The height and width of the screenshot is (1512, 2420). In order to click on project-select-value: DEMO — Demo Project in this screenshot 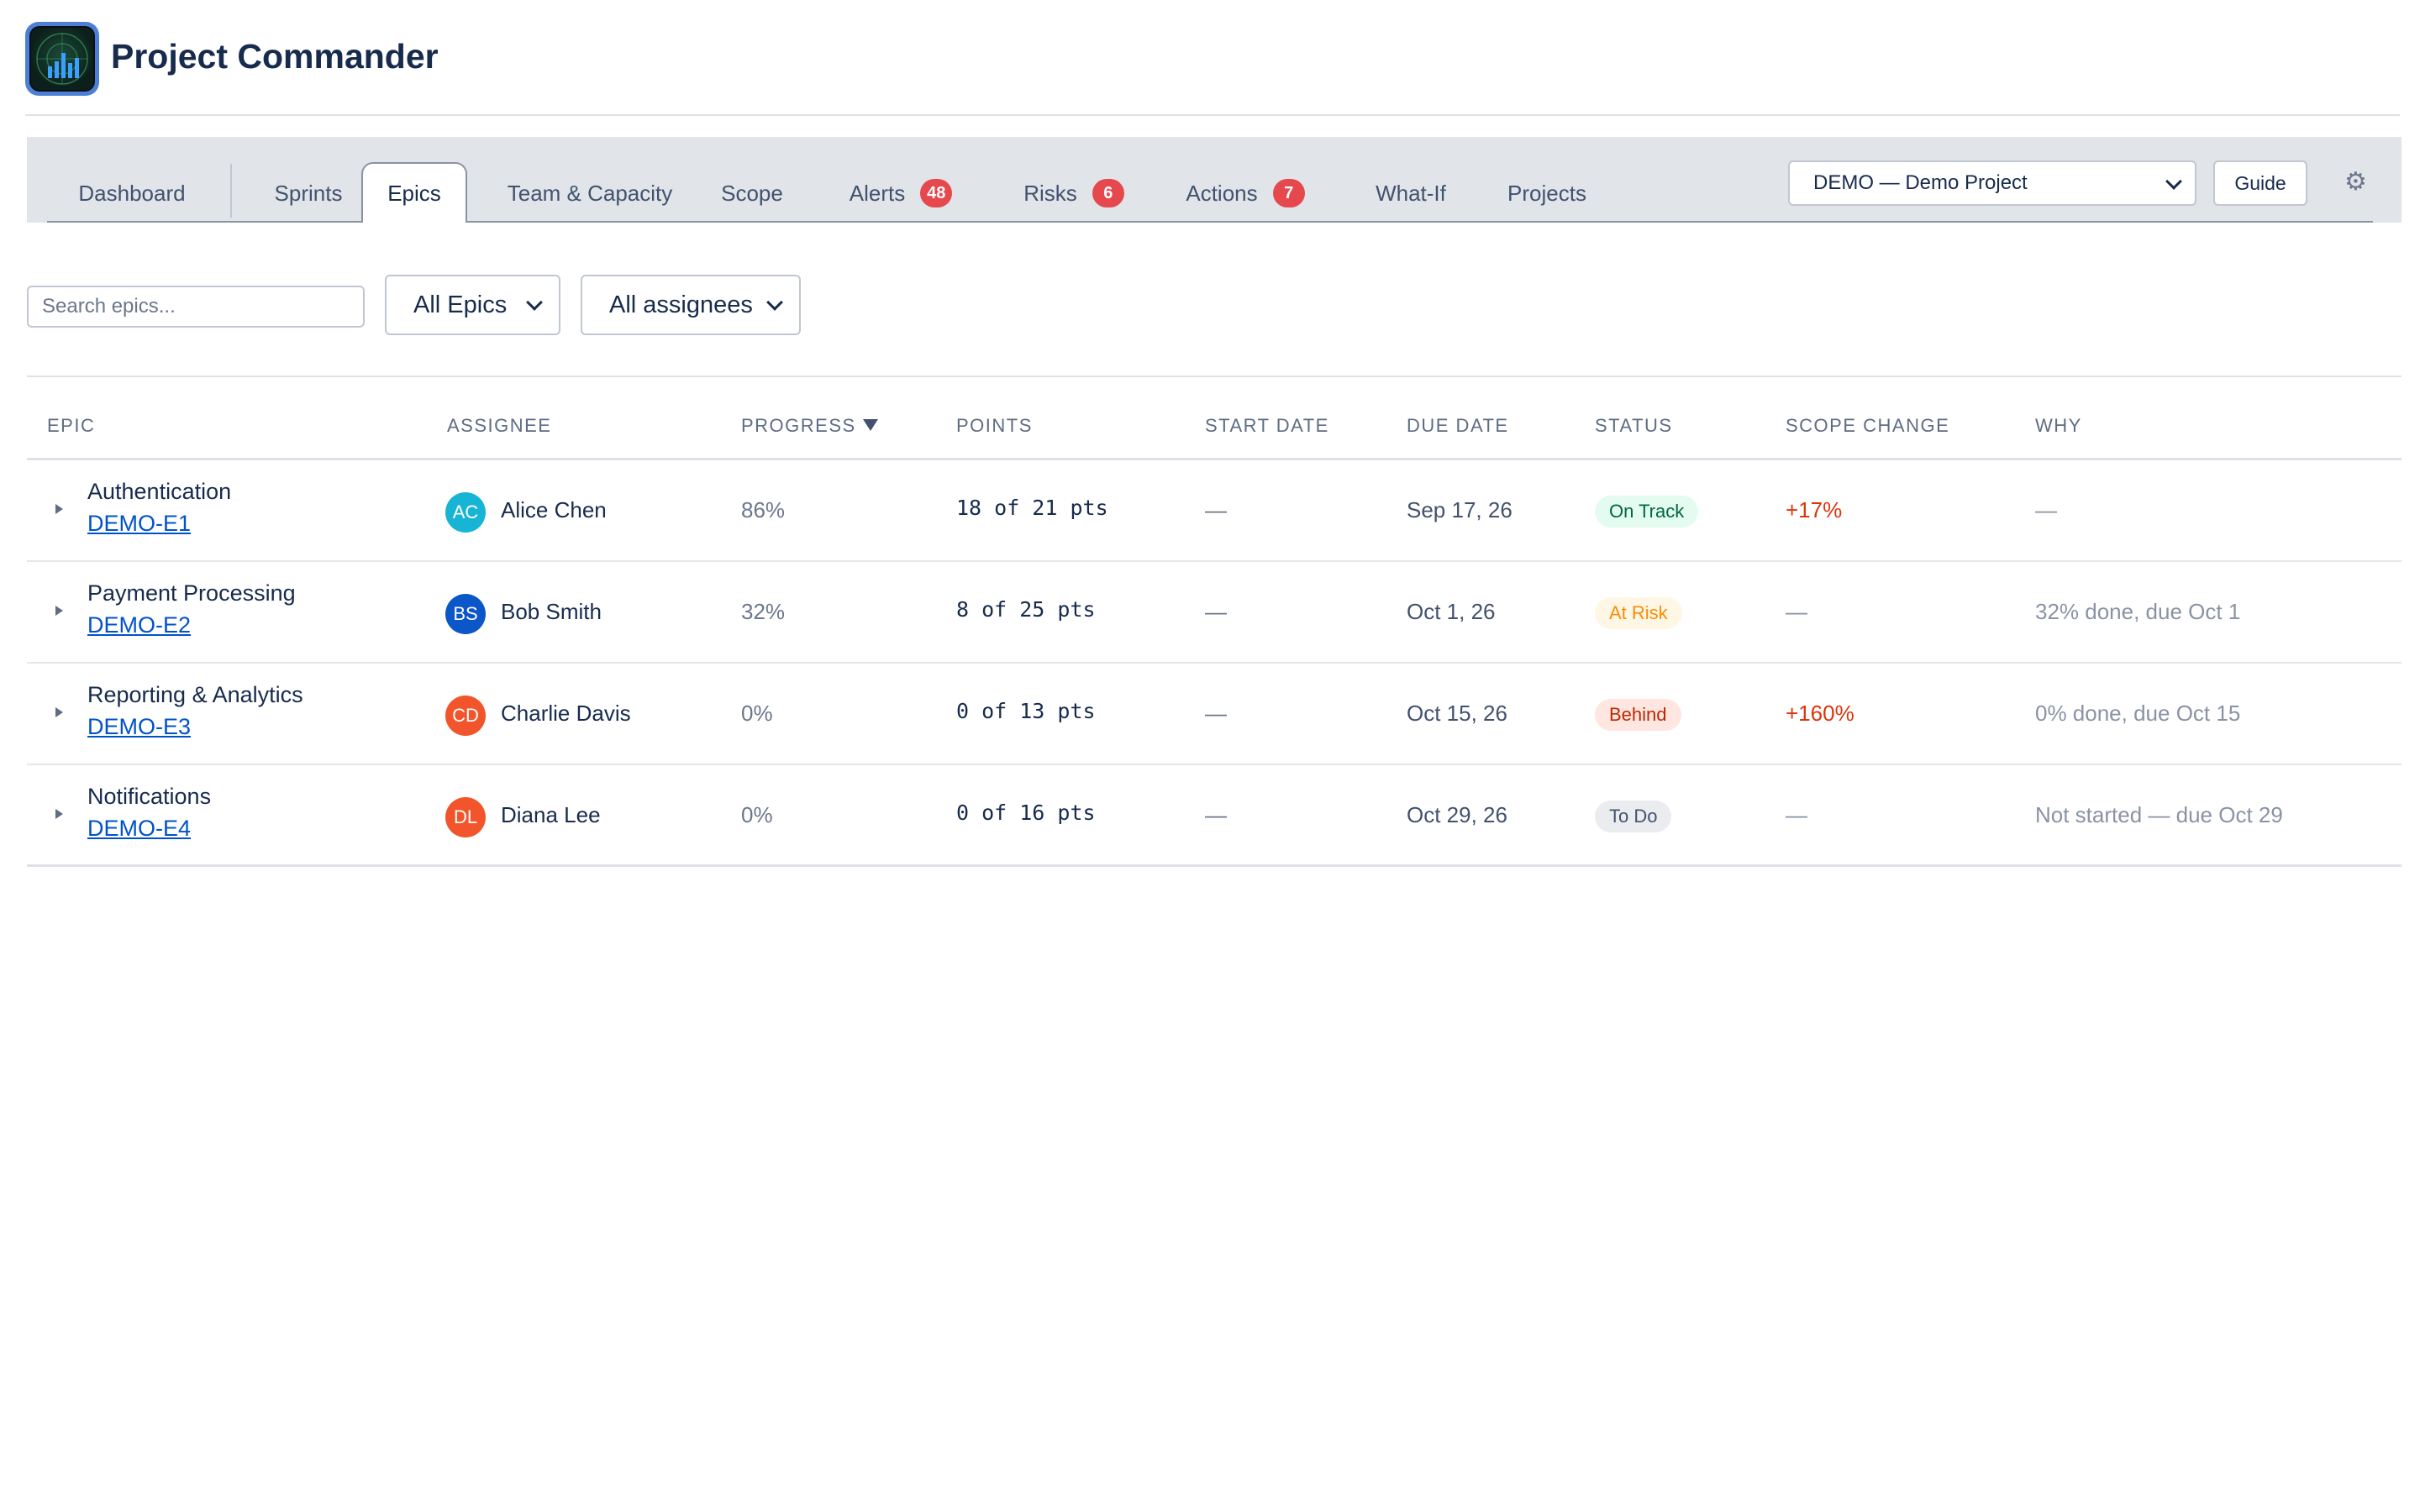, I will do `click(1921, 182)`.